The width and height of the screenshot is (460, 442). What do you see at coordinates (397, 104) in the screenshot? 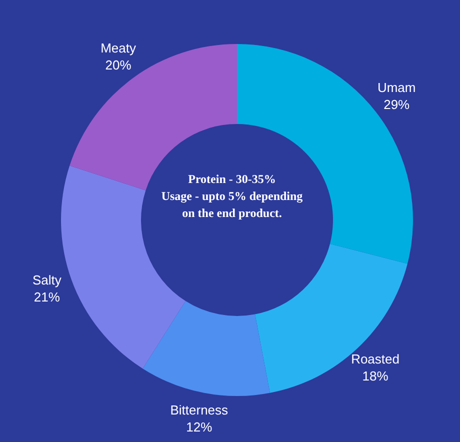
I see `data-label: 29%` at bounding box center [397, 104].